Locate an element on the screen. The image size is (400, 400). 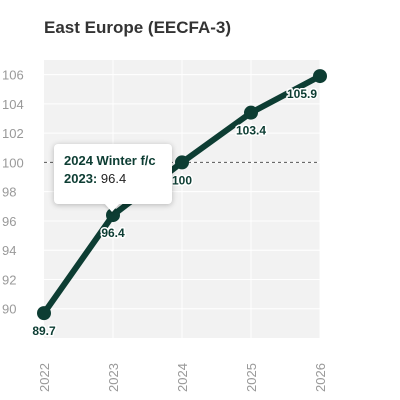
data-label-2022: 89.7 is located at coordinates (44, 331).